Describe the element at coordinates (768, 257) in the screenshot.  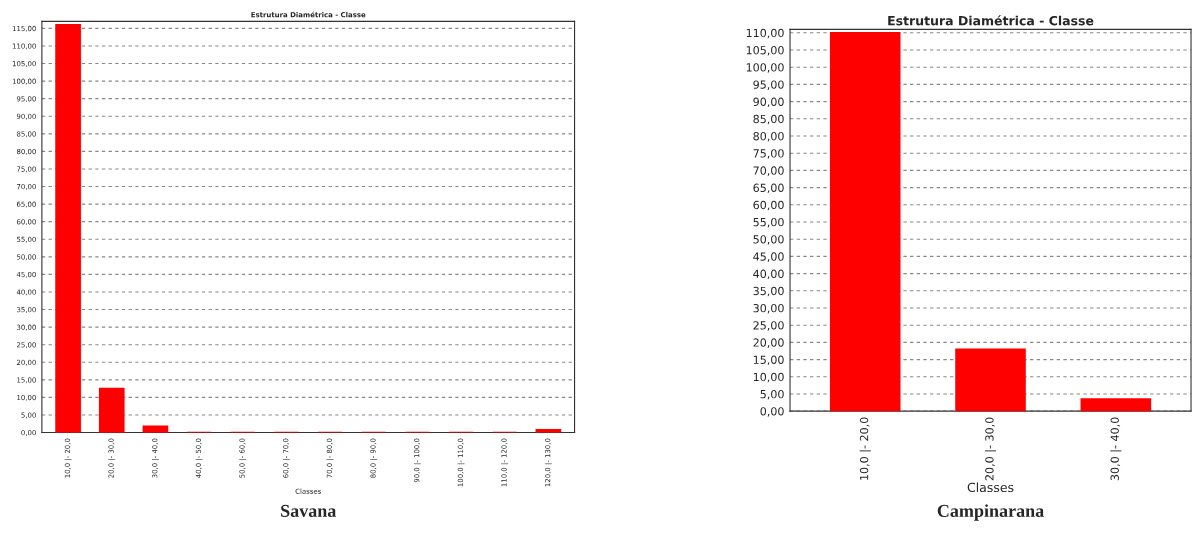
I see `y-tick-label: 45,00` at that location.